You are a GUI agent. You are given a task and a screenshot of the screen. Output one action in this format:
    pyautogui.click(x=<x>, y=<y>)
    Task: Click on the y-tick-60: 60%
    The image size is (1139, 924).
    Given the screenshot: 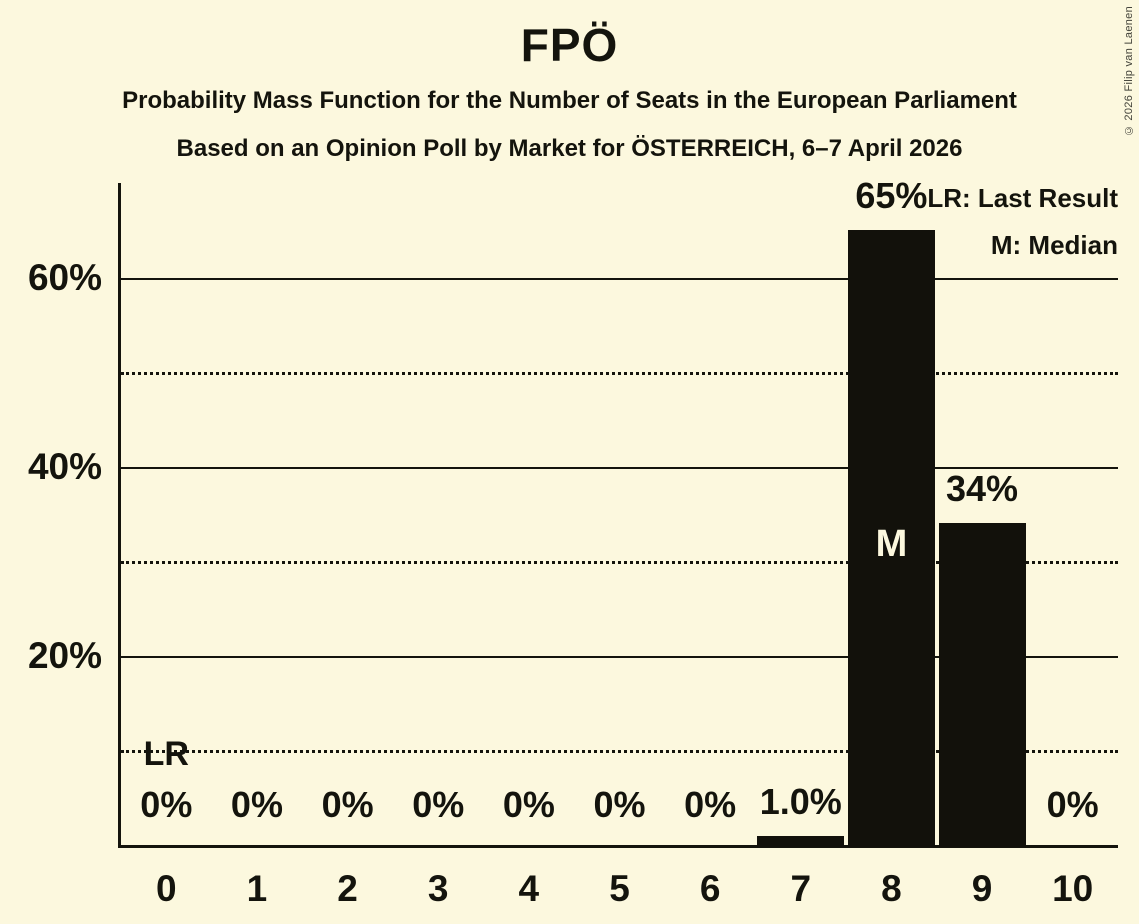 What is the action you would take?
    pyautogui.click(x=64, y=277)
    